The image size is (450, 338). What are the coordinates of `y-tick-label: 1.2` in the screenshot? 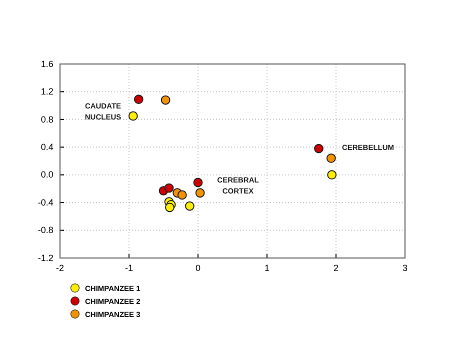 It's located at (47, 91).